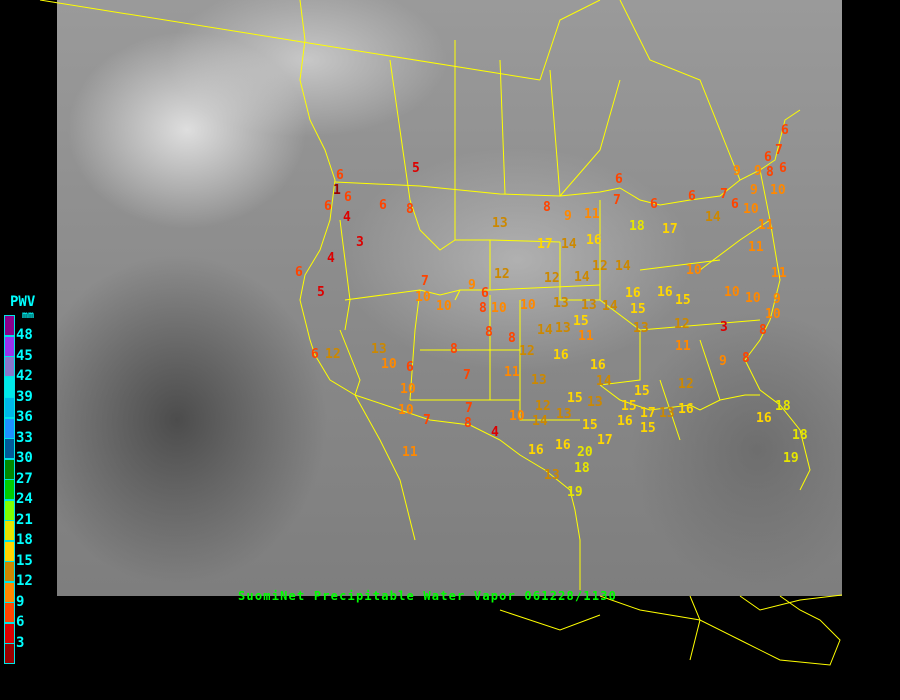 This screenshot has height=700, width=900. Describe the element at coordinates (20, 601) in the screenshot. I see `legend-label: 9` at that location.